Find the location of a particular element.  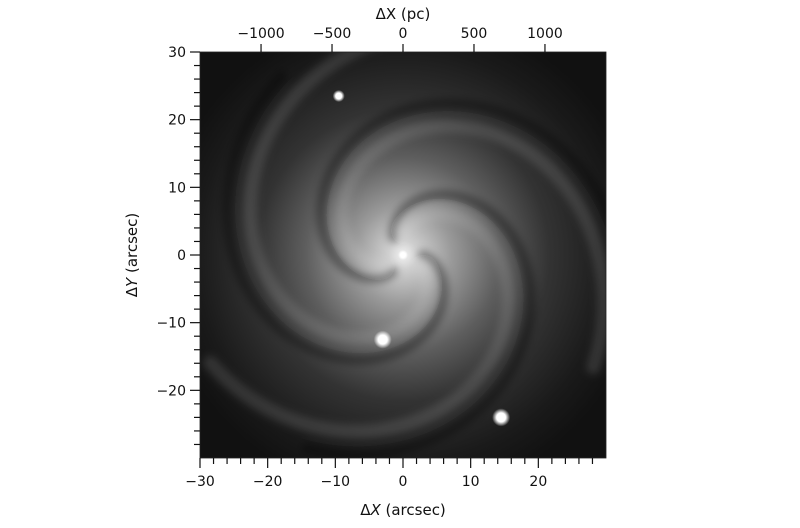

y-tick-label: 10 is located at coordinates (177, 188).